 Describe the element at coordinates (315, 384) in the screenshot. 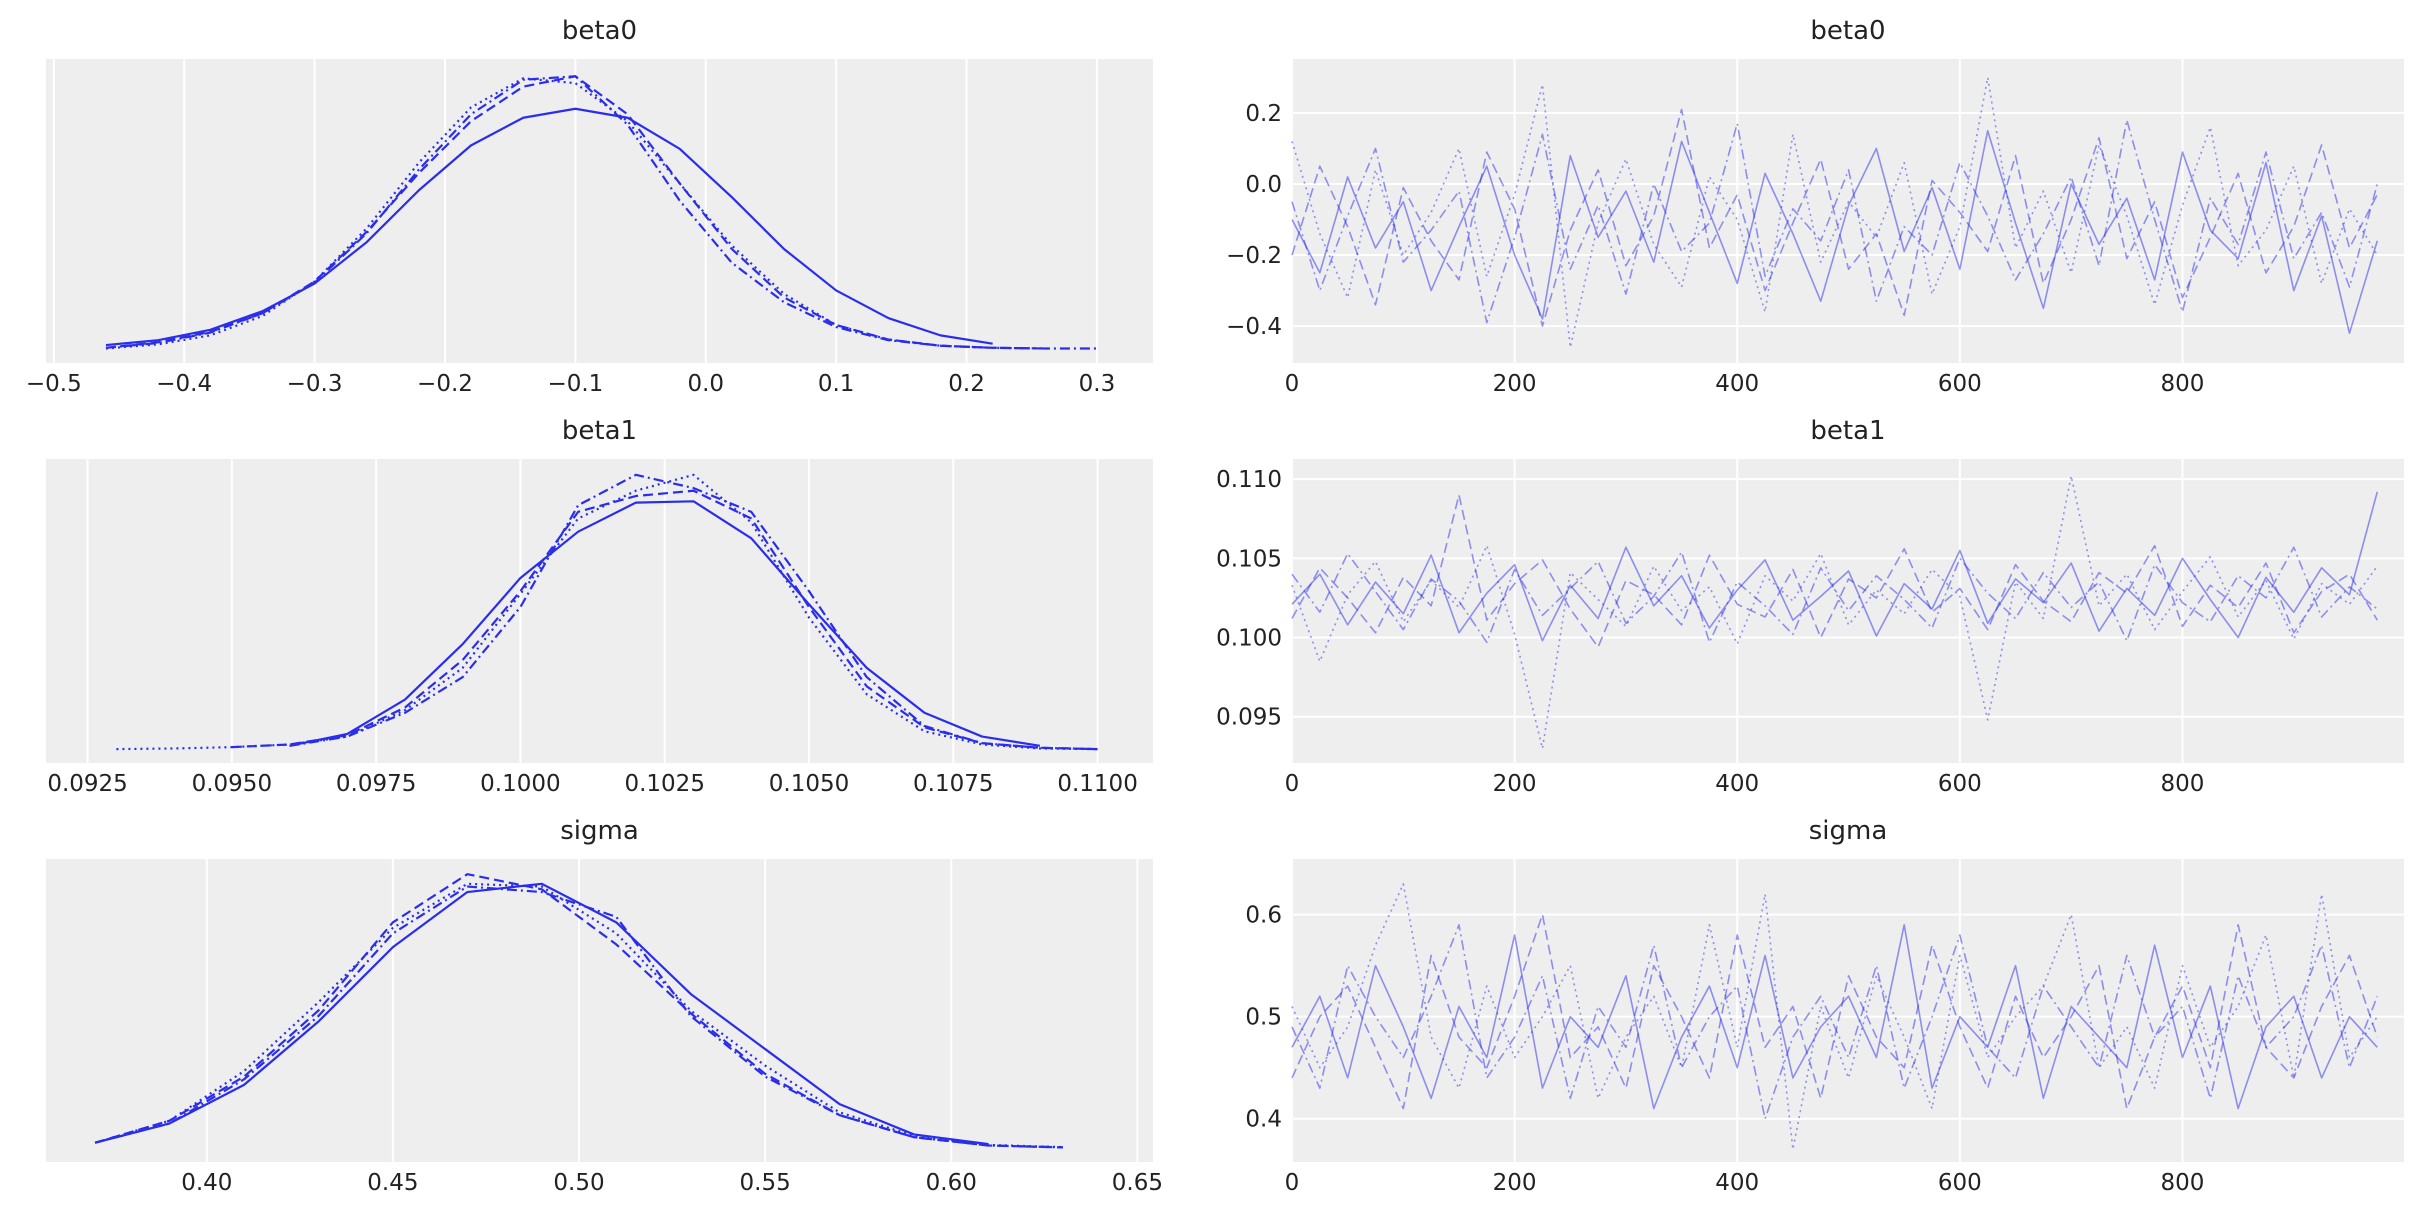

I see `x-tick-label: −0.3` at that location.